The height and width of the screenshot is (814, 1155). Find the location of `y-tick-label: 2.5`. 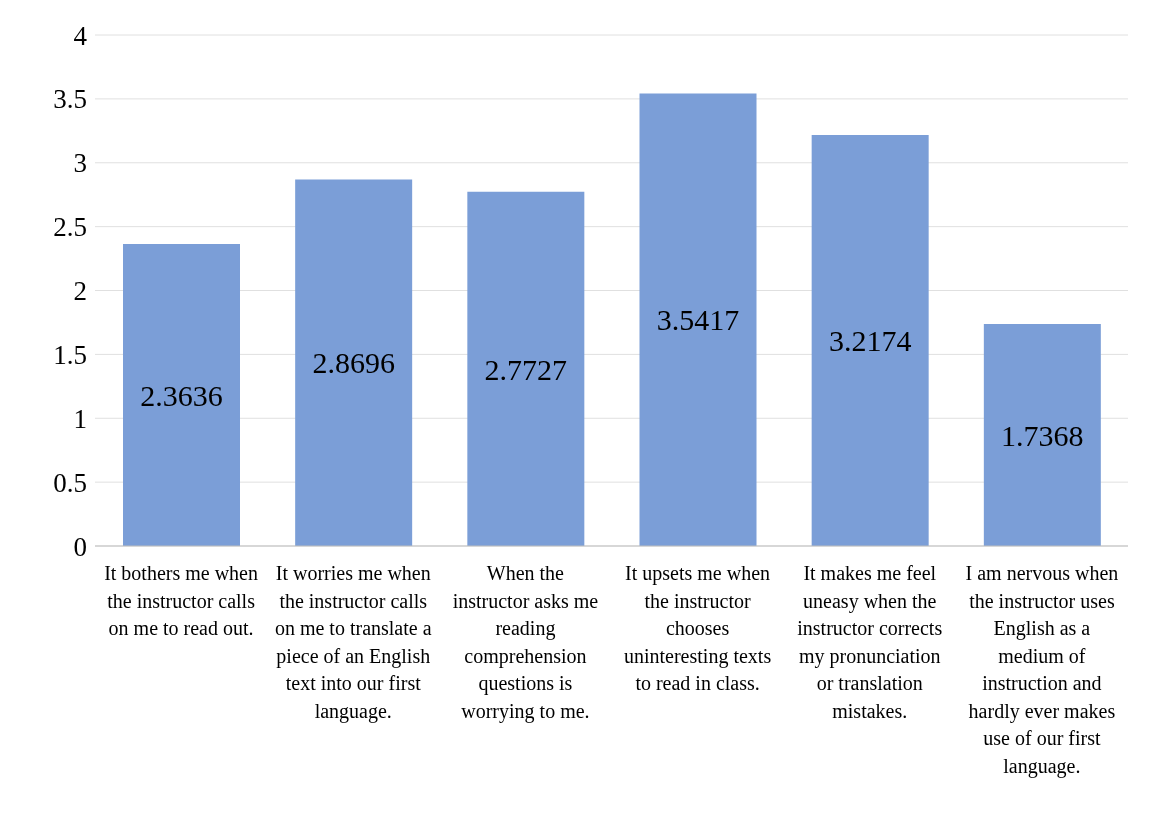

y-tick-label: 2.5 is located at coordinates (70, 227).